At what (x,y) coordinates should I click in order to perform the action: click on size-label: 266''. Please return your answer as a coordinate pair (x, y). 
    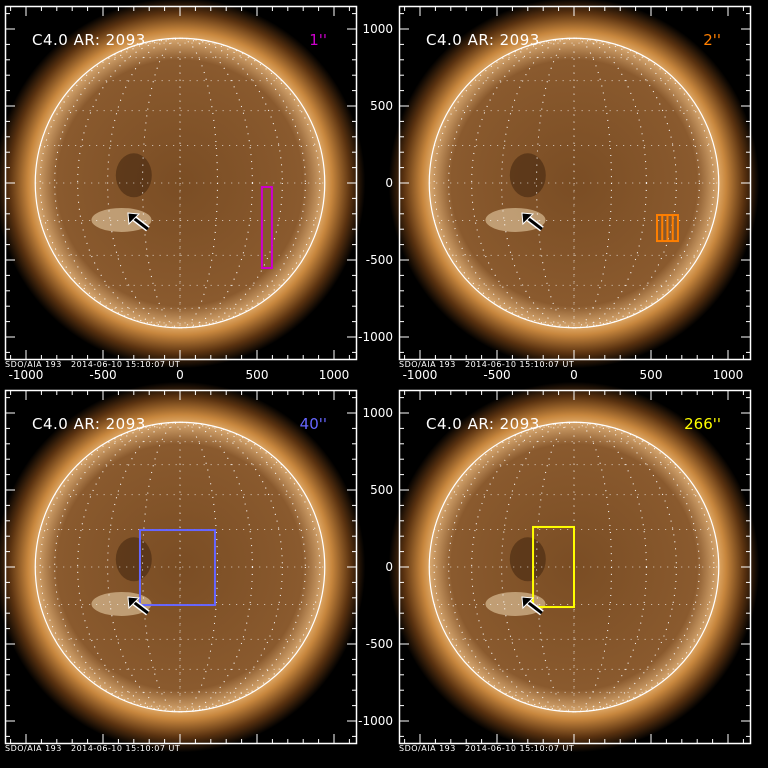
    Looking at the image, I should click on (702, 424).